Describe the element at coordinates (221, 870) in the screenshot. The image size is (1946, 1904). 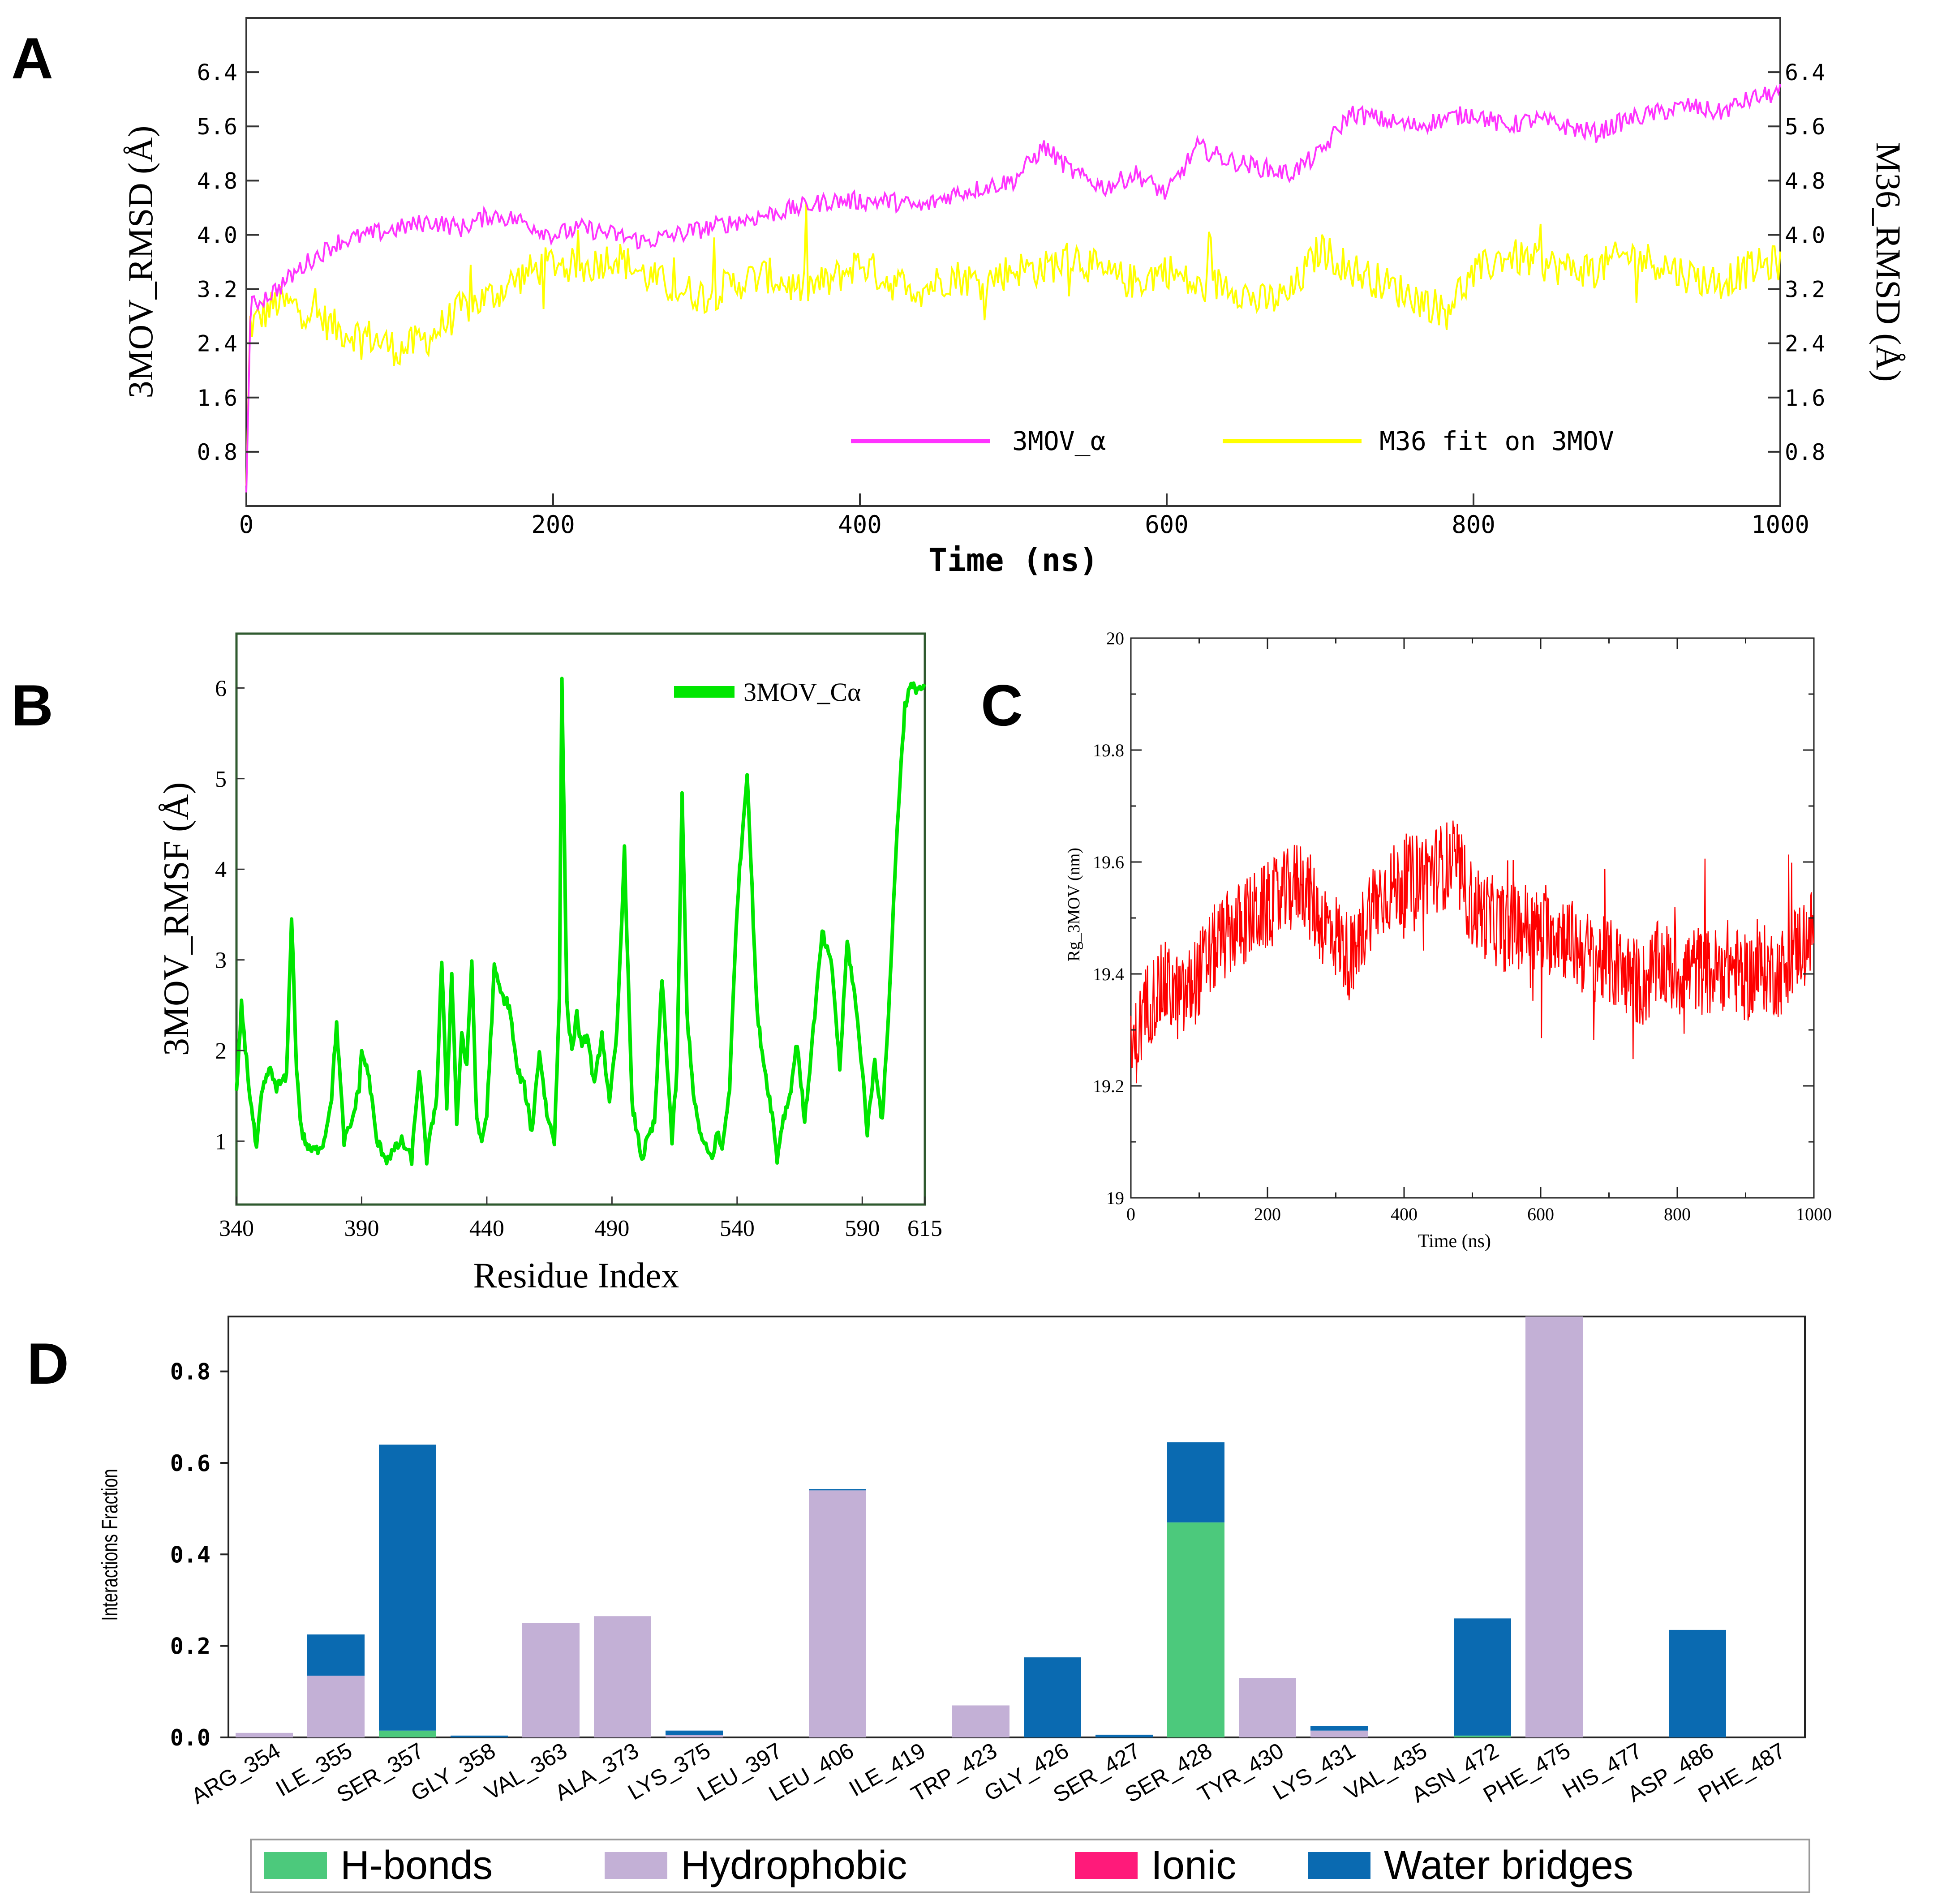
I see `panel-b-ytick-label: 4` at that location.